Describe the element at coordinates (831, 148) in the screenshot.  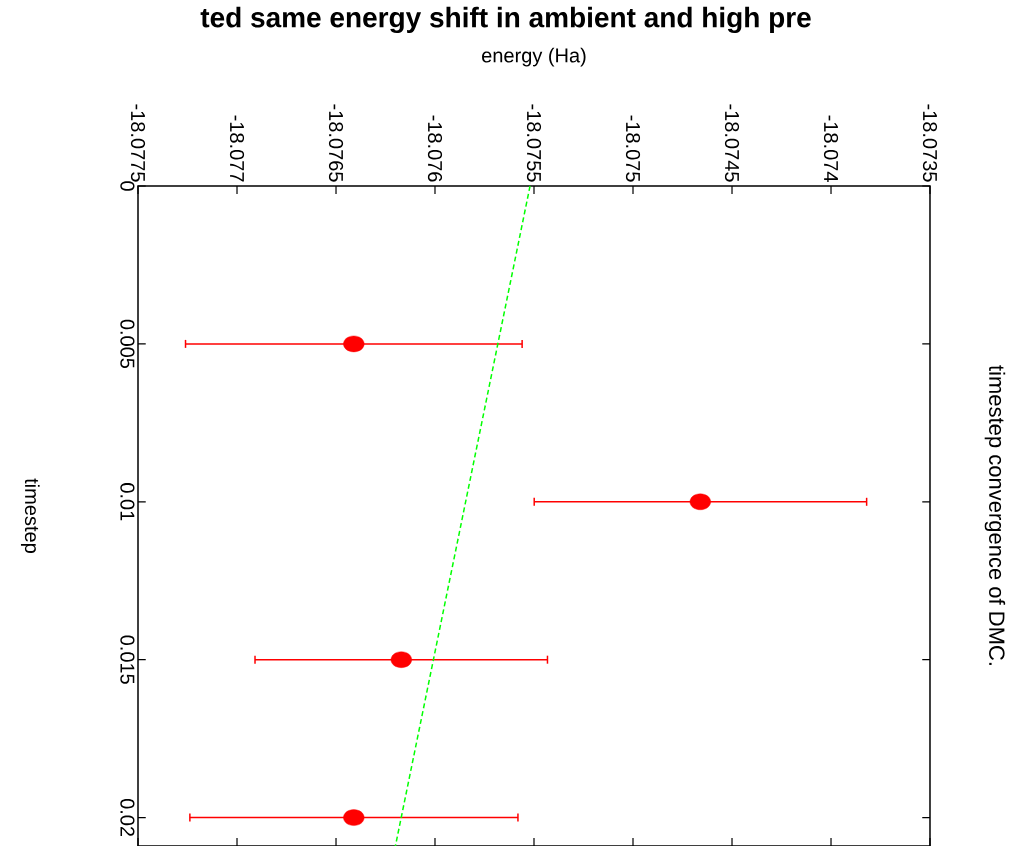
I see `x-tick-label: -18.074` at that location.